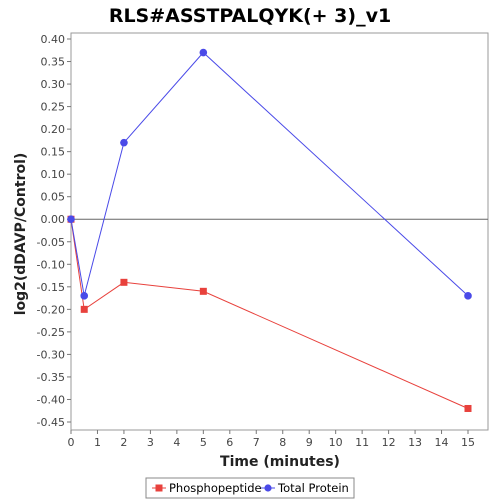 This screenshot has width=500, height=500. I want to click on x-tick-label: 7, so click(256, 442).